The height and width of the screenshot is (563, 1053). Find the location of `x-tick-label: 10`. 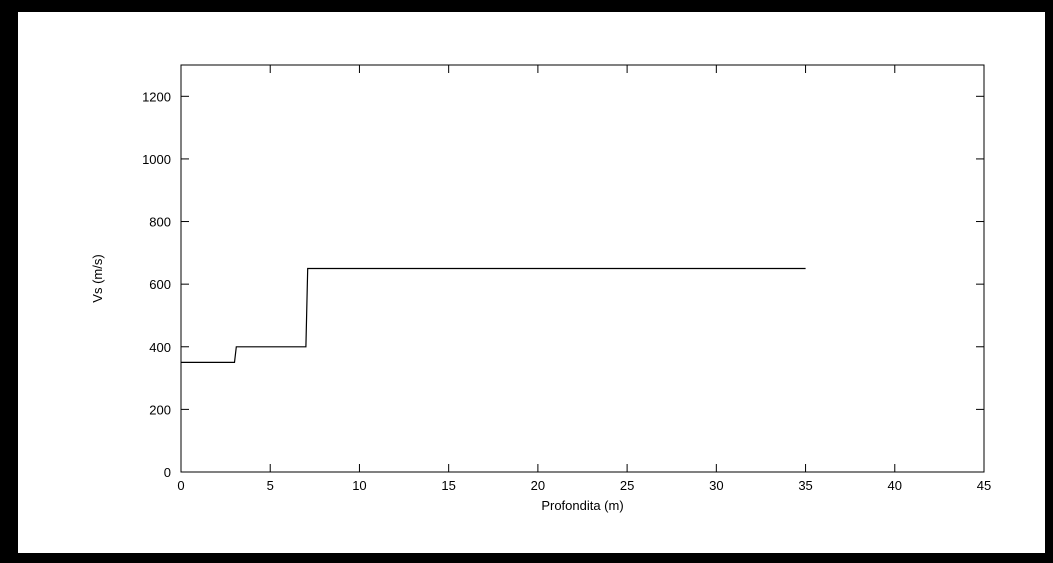

x-tick-label: 10 is located at coordinates (359, 485).